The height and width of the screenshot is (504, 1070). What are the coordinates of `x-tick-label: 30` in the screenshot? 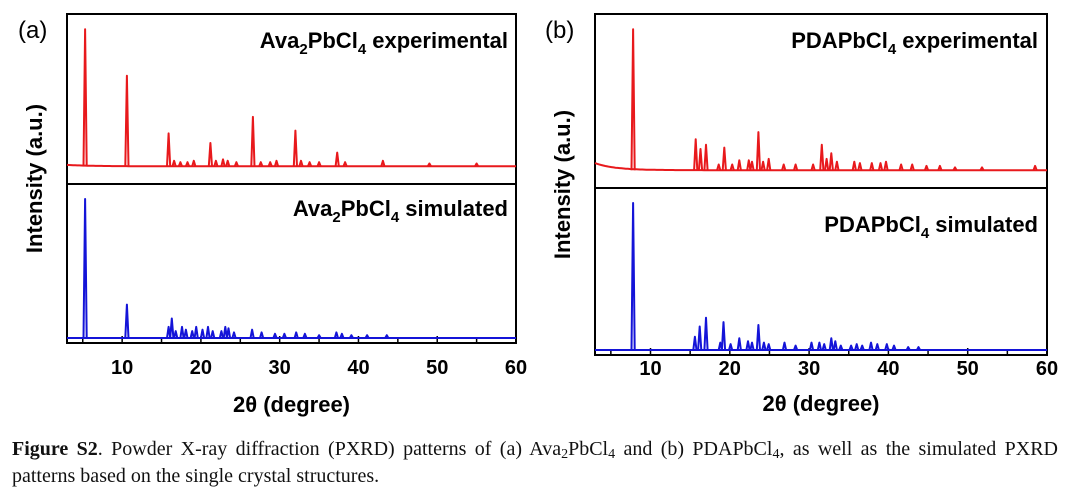 It's located at (809, 369).